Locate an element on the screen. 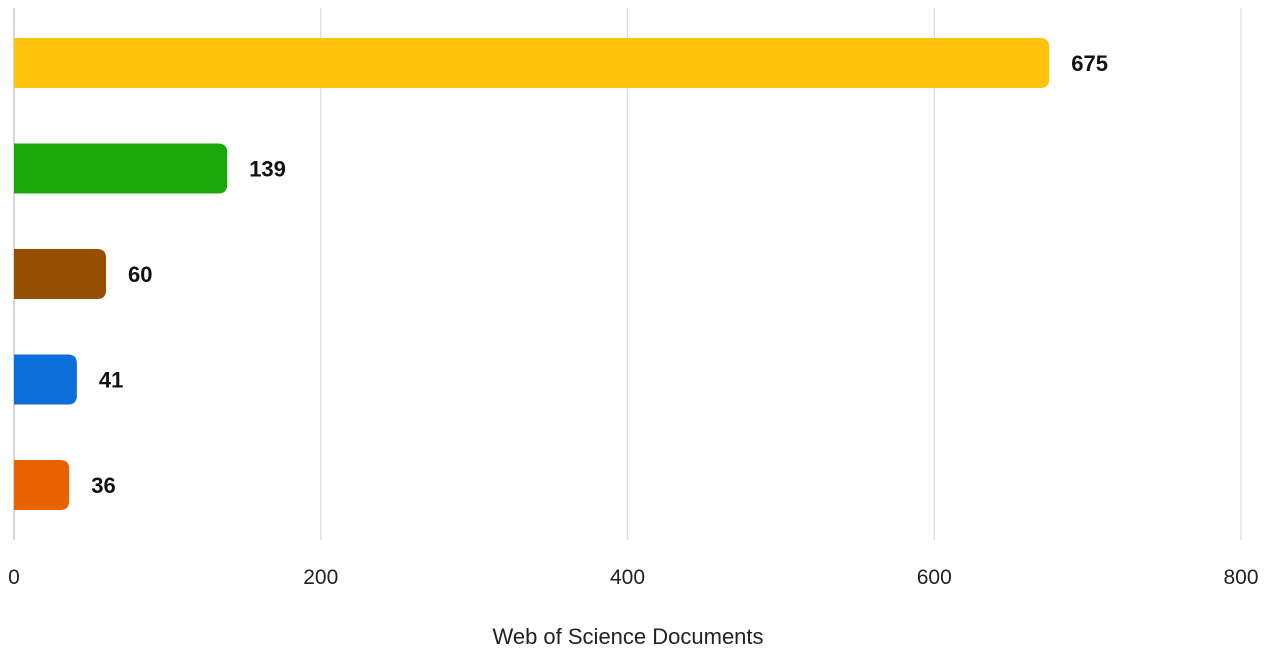 The height and width of the screenshot is (652, 1277). value-label-4: 41 is located at coordinates (111, 380).